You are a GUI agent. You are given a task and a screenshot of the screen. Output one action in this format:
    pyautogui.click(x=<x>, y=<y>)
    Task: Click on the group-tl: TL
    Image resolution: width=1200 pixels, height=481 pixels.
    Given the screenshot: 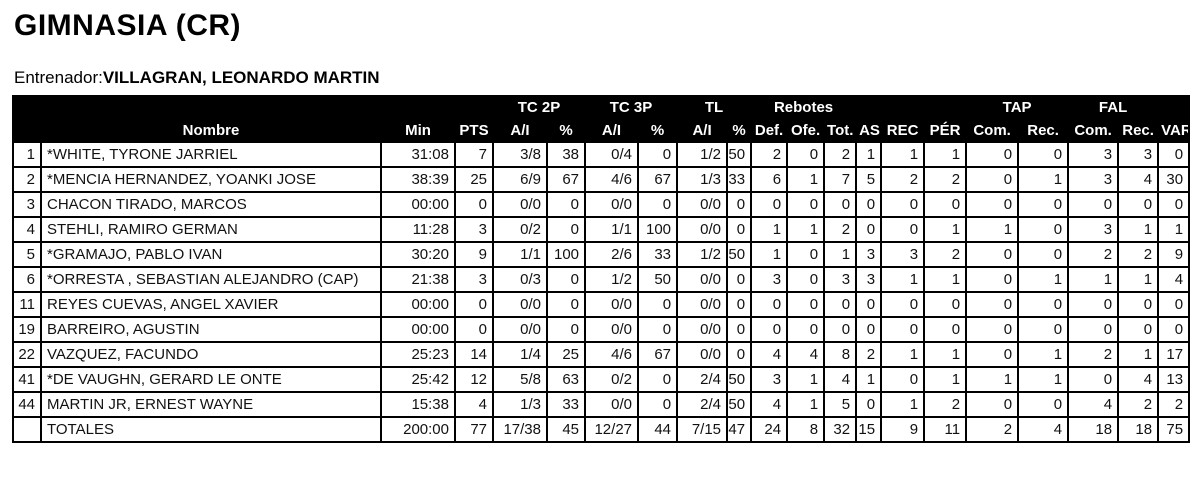 What is the action you would take?
    pyautogui.click(x=714, y=107)
    